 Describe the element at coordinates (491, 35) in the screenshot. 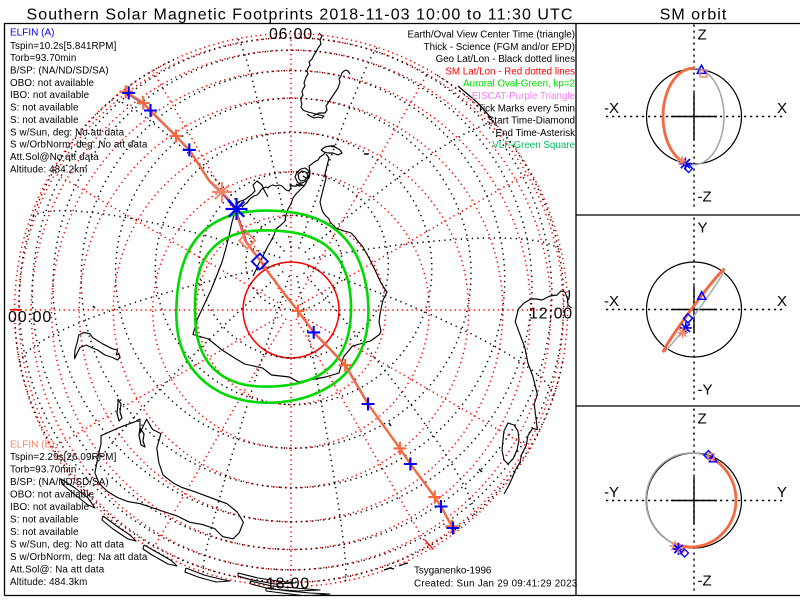

I see `svg-text:Earth/Oval View Center Time (t: Earth/Oval View Center Time (triangle)` at that location.